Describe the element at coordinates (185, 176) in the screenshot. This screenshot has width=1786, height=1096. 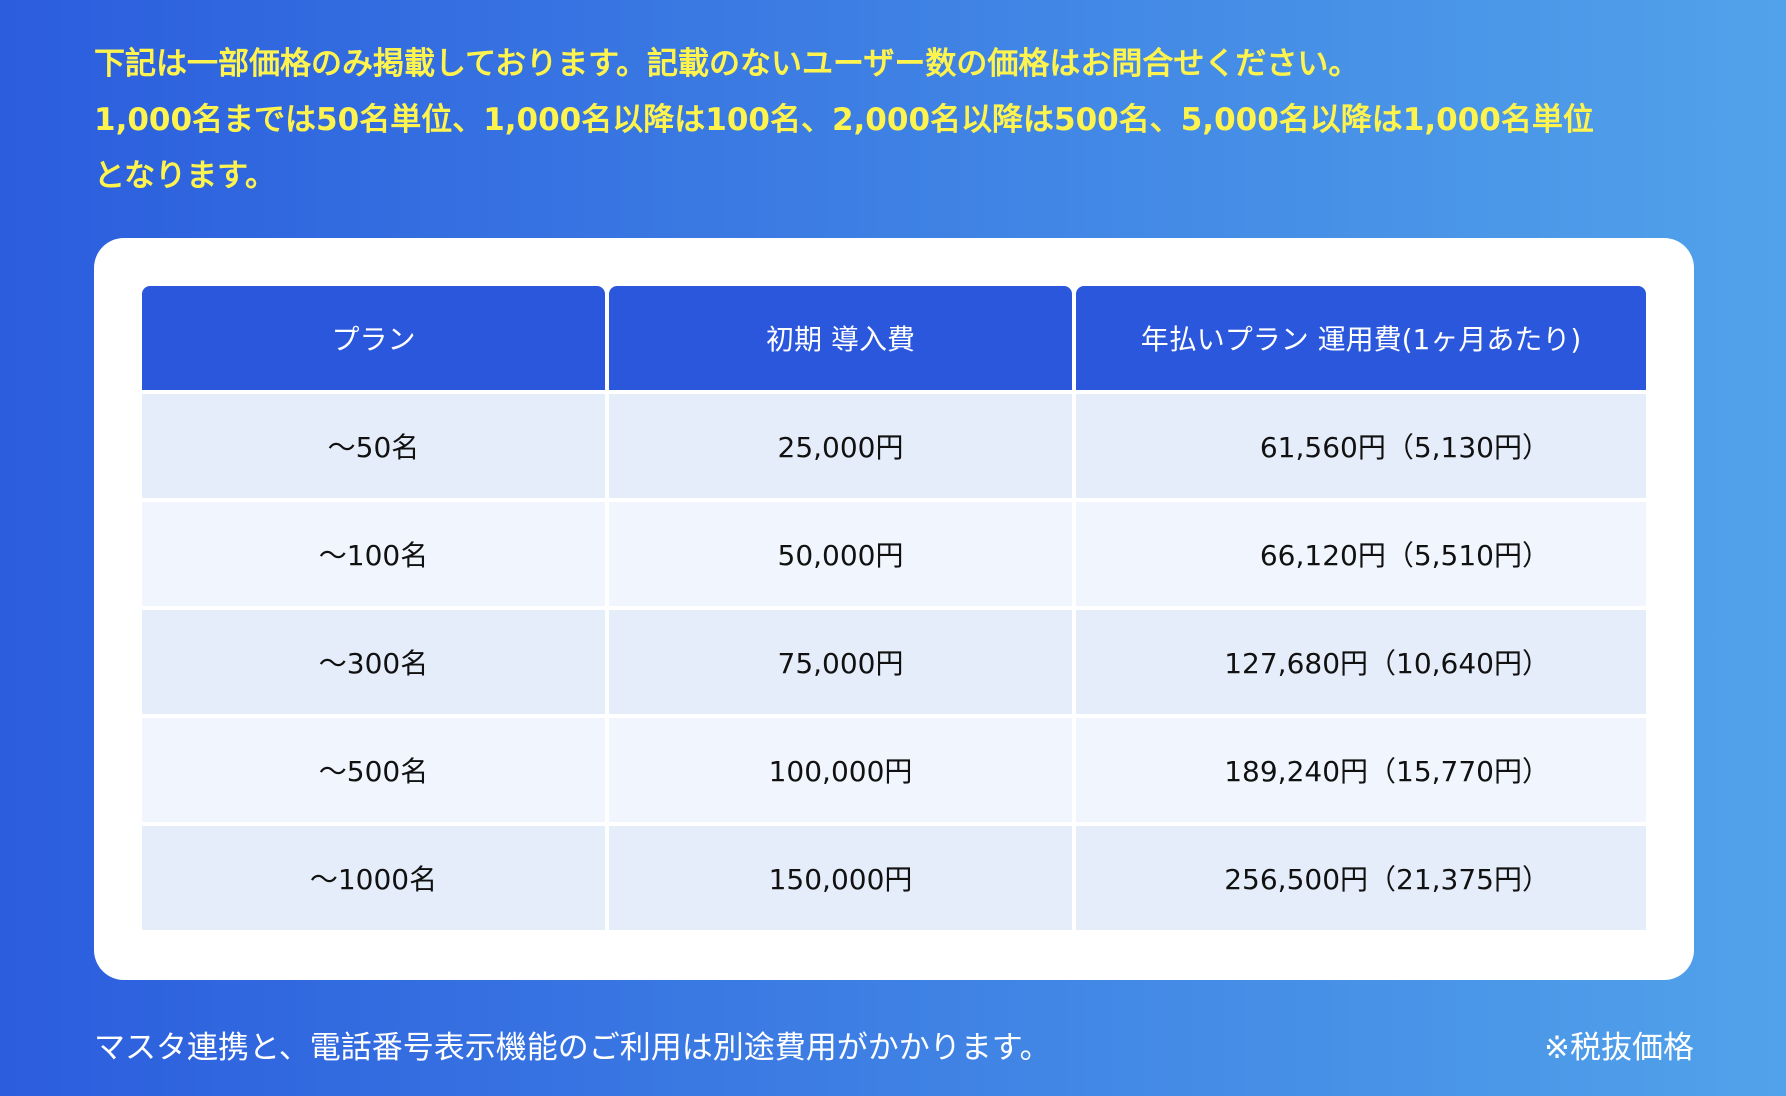
I see `notice-line-3: となります。` at that location.